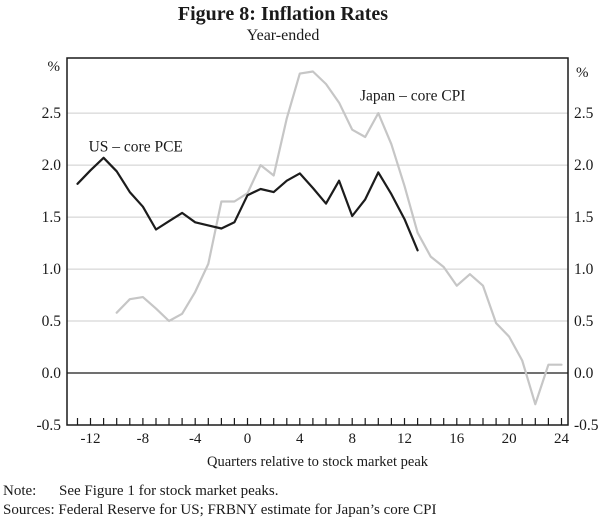 Image resolution: width=600 pixels, height=523 pixels. Describe the element at coordinates (404, 439) in the screenshot. I see `svg-text: 12` at that location.